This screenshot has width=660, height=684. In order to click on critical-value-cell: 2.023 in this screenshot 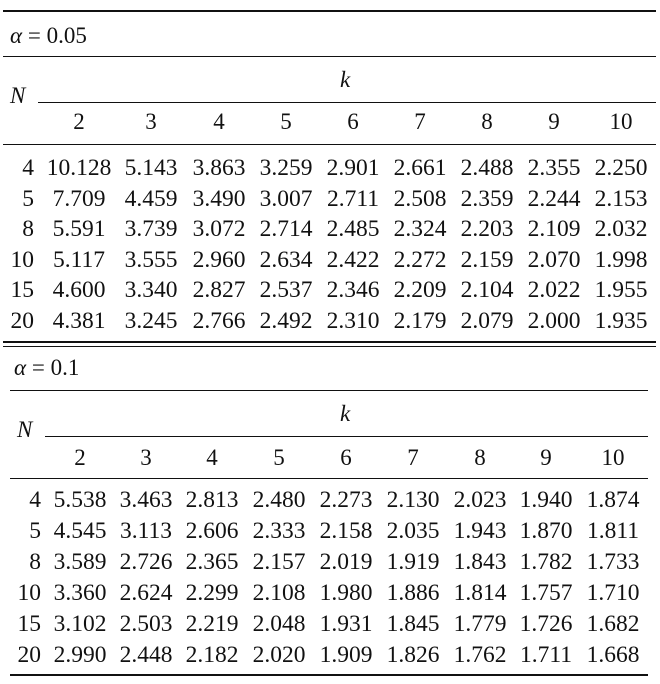, I will do `click(480, 500)`.